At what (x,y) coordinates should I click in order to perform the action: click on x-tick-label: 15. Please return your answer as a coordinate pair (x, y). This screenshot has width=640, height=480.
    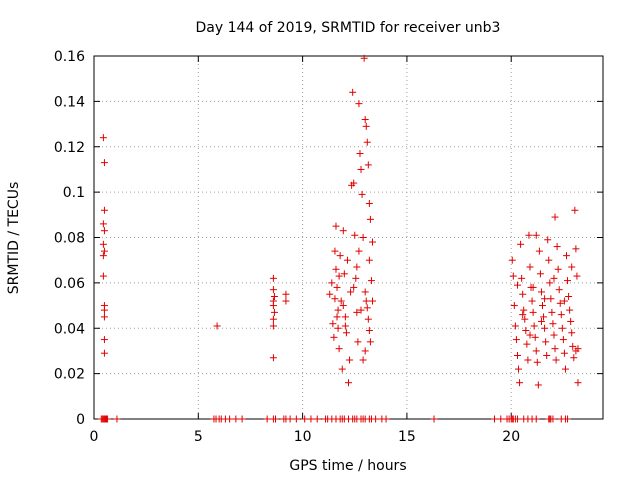
    Looking at the image, I should click on (407, 437).